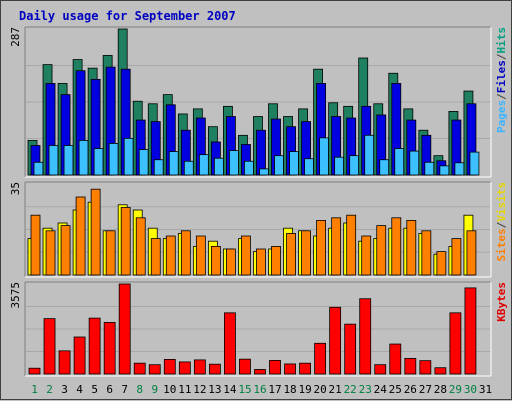 This screenshot has width=512, height=401. Describe the element at coordinates (335, 389) in the screenshot. I see `x-tick-label-21: 21` at that location.